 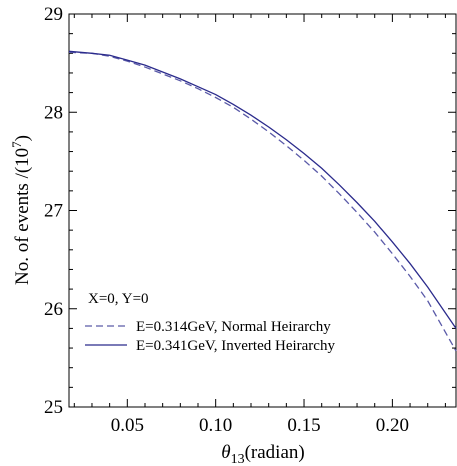 I want to click on x-tick-label: 0.10, so click(x=215, y=425).